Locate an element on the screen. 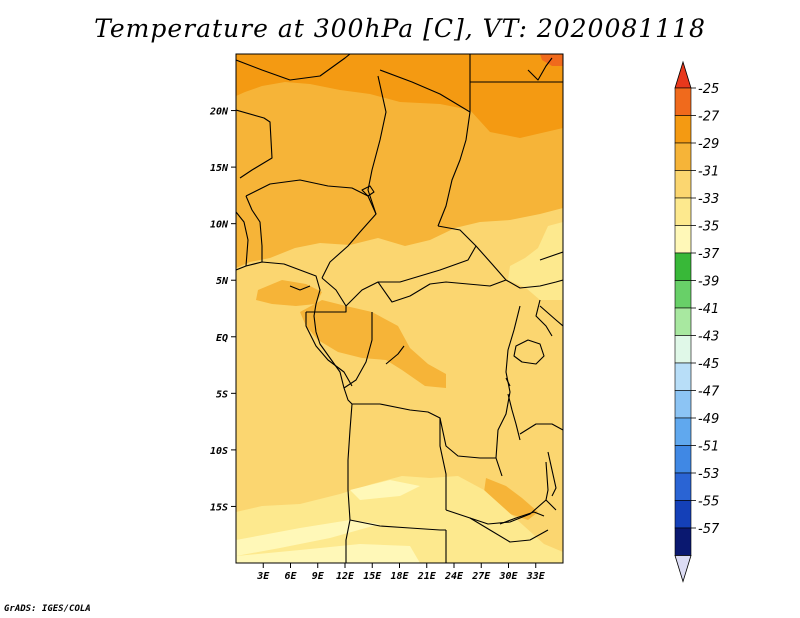 This screenshot has width=800, height=618. field-patch-29-zambia is located at coordinates (511, 499).